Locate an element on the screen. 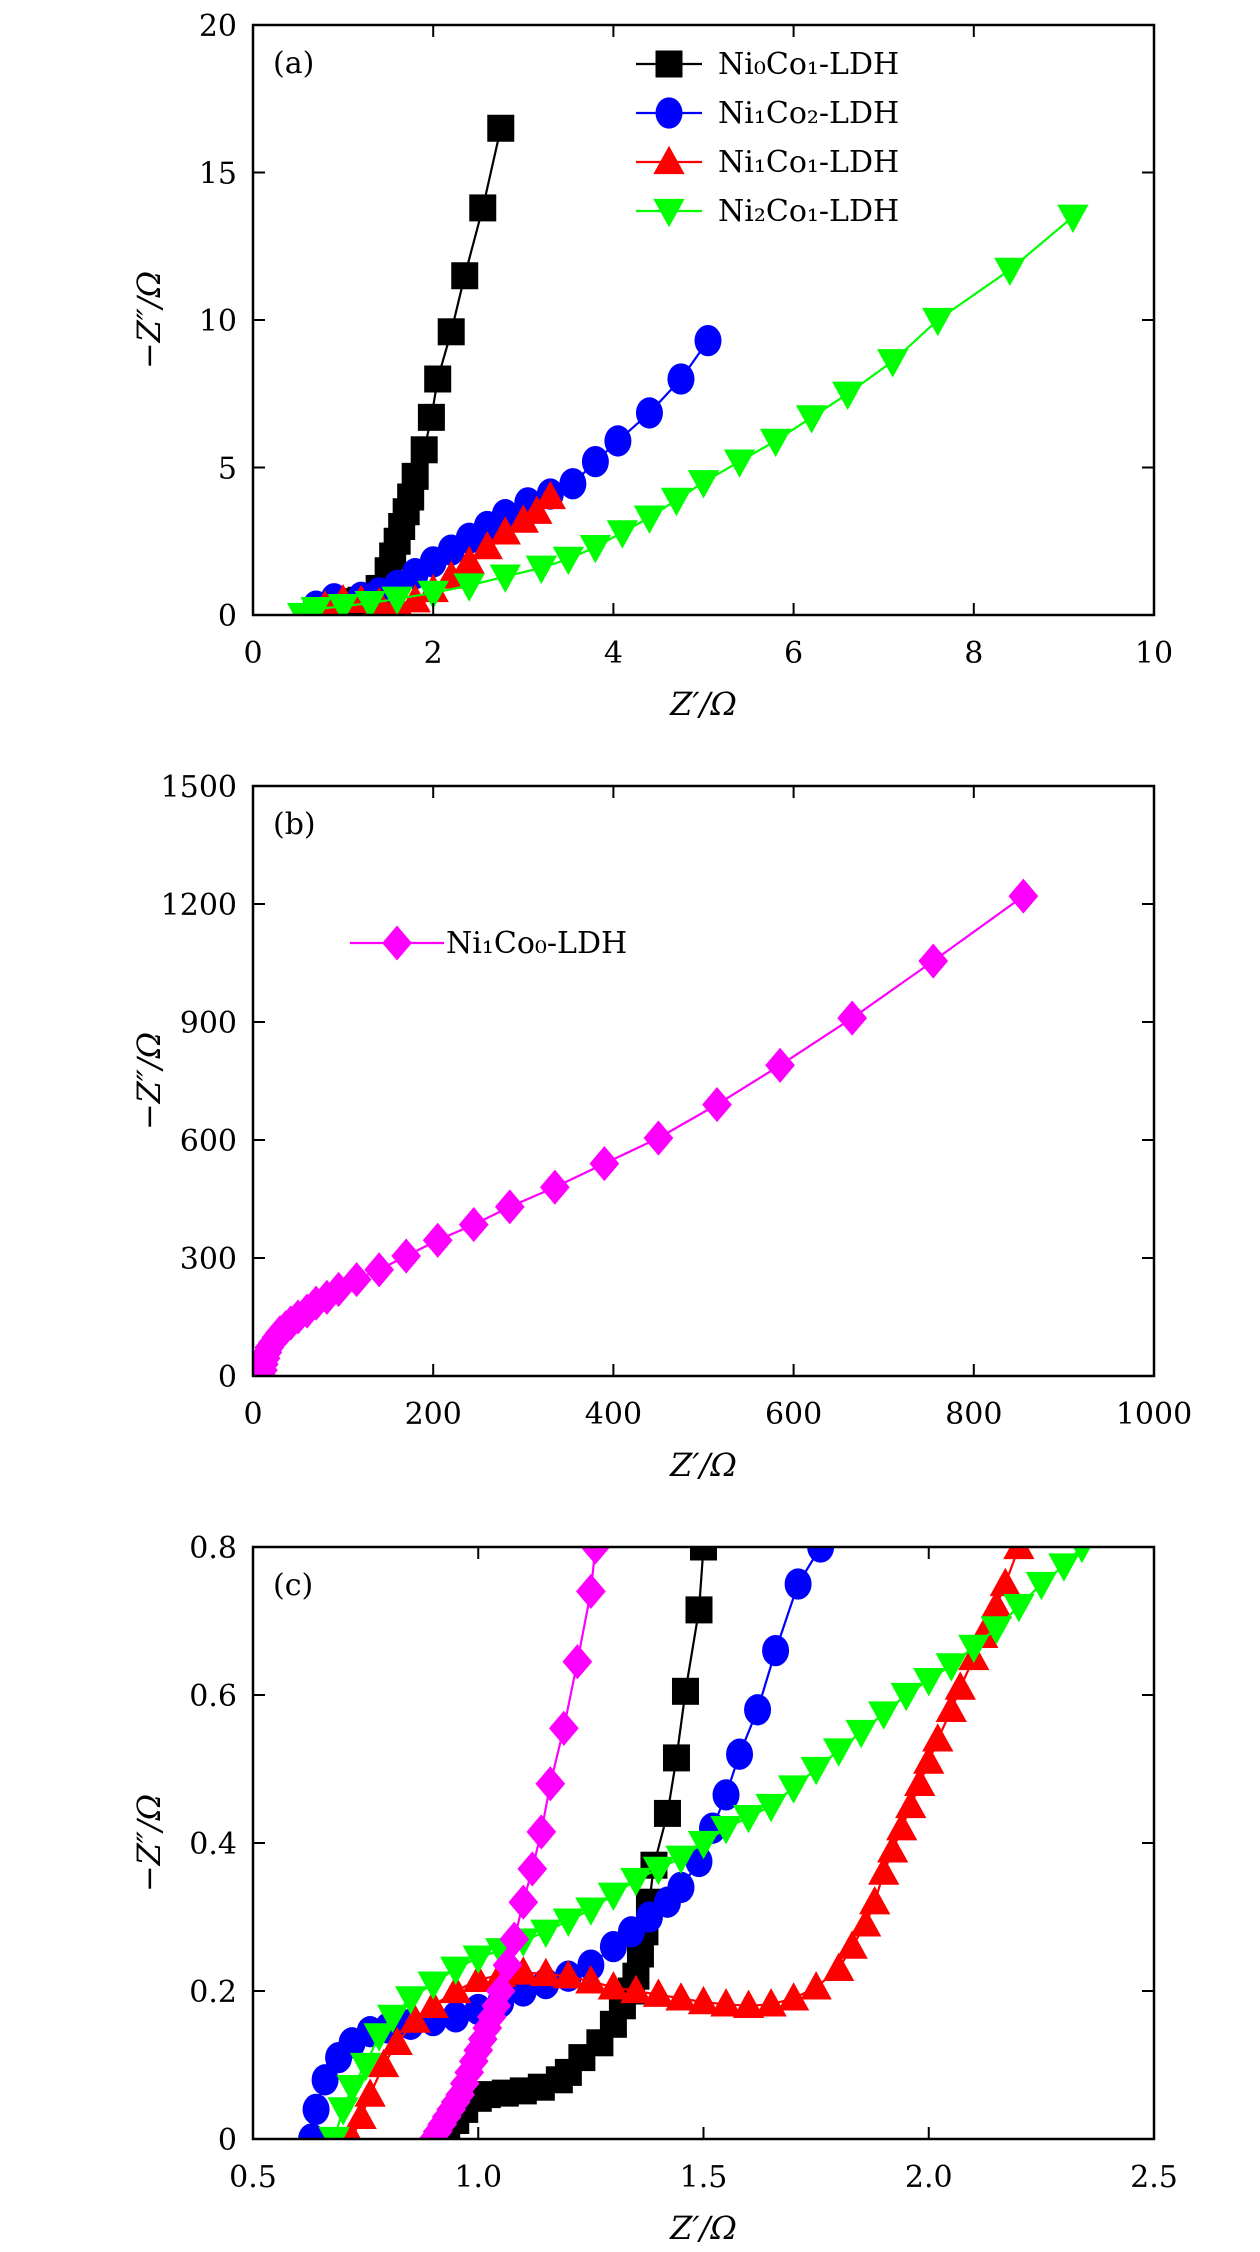  x-tick-label: 4 is located at coordinates (613, 653).